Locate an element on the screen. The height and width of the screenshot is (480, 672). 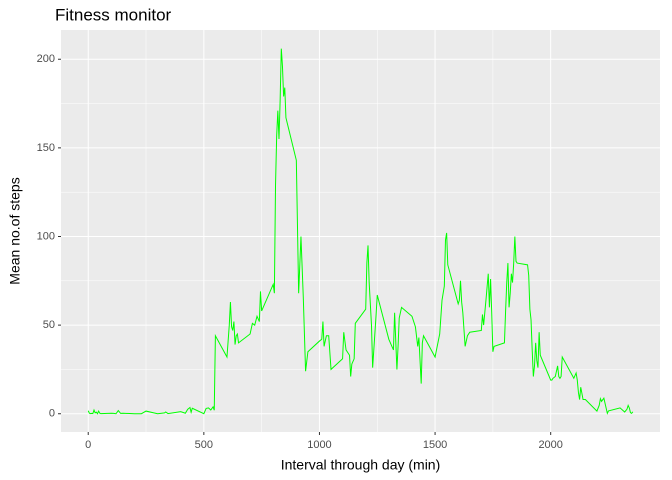
x-tick-label: 0 is located at coordinates (88, 445).